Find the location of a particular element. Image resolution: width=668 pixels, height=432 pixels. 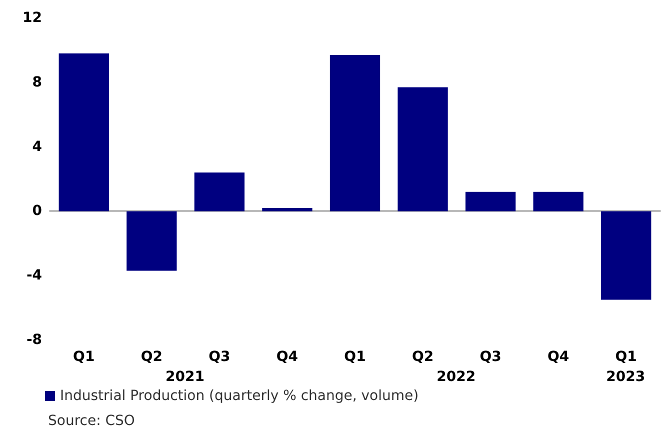

y-tick-label: -8 is located at coordinates (34, 340).